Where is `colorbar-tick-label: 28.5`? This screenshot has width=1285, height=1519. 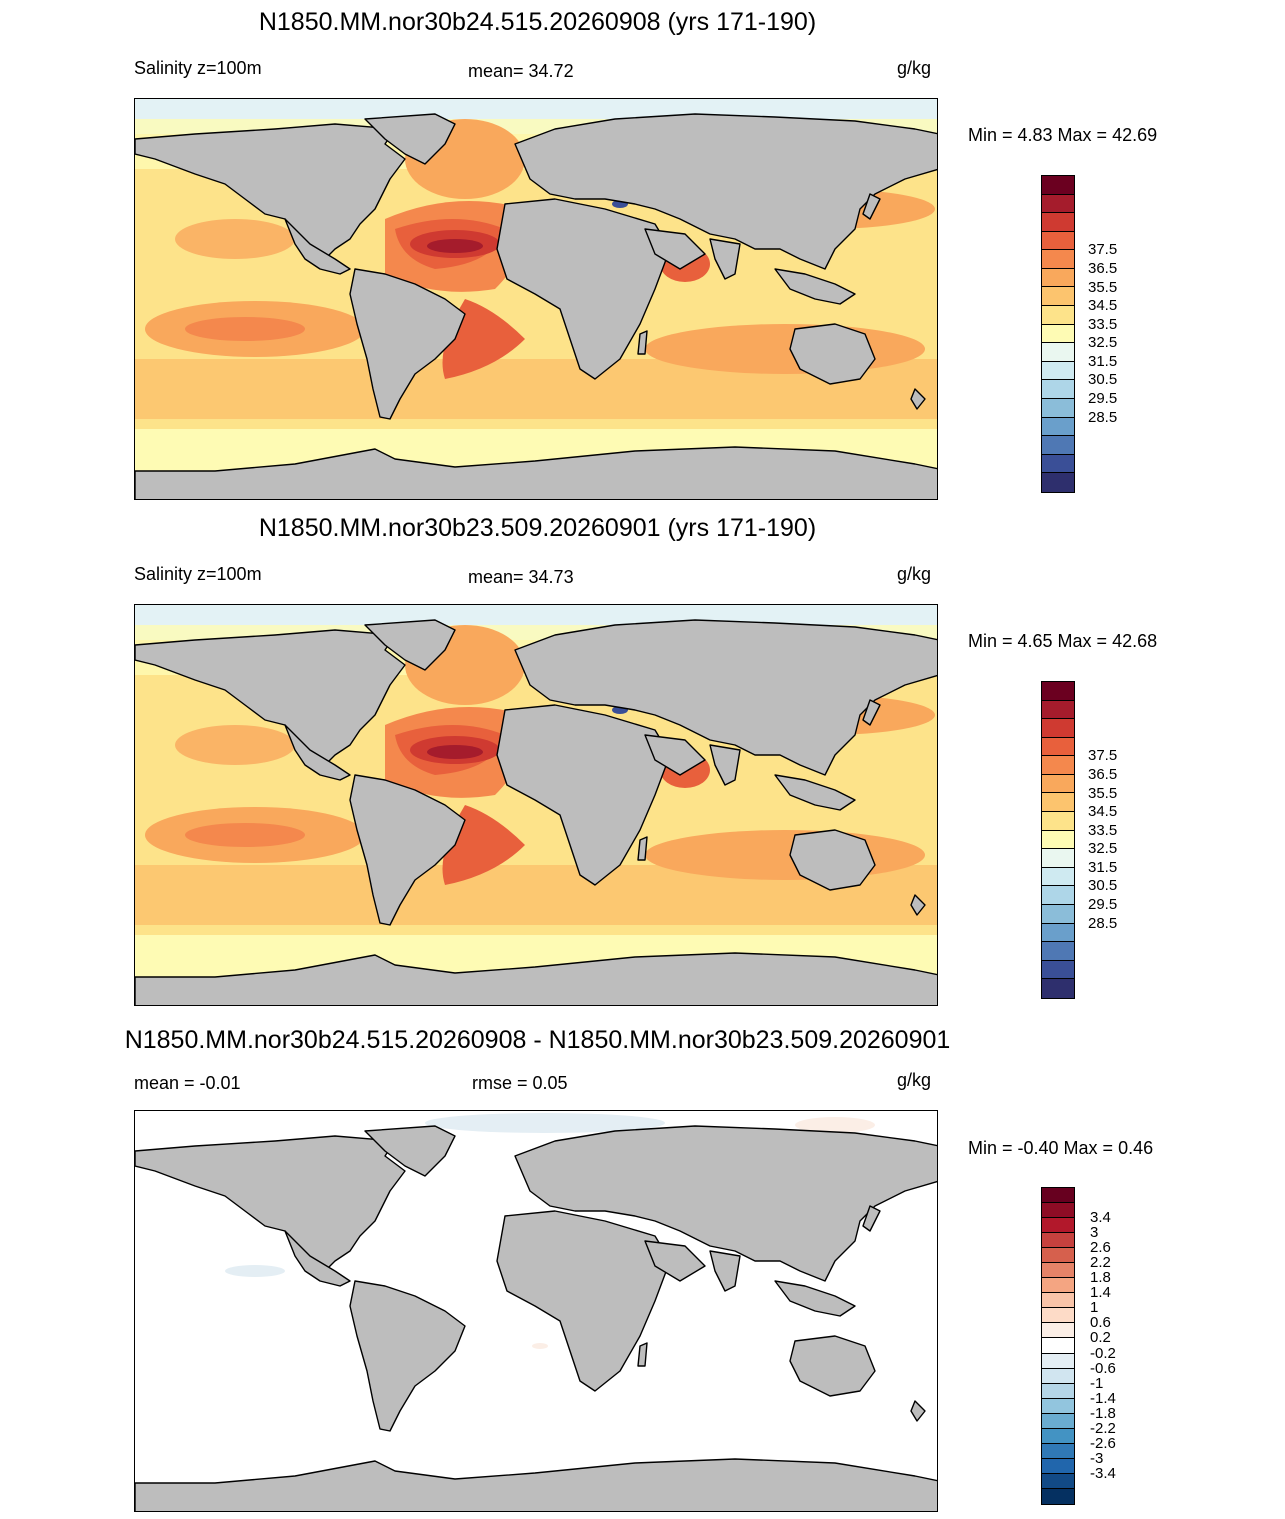 colorbar-tick-label: 28.5 is located at coordinates (1103, 923).